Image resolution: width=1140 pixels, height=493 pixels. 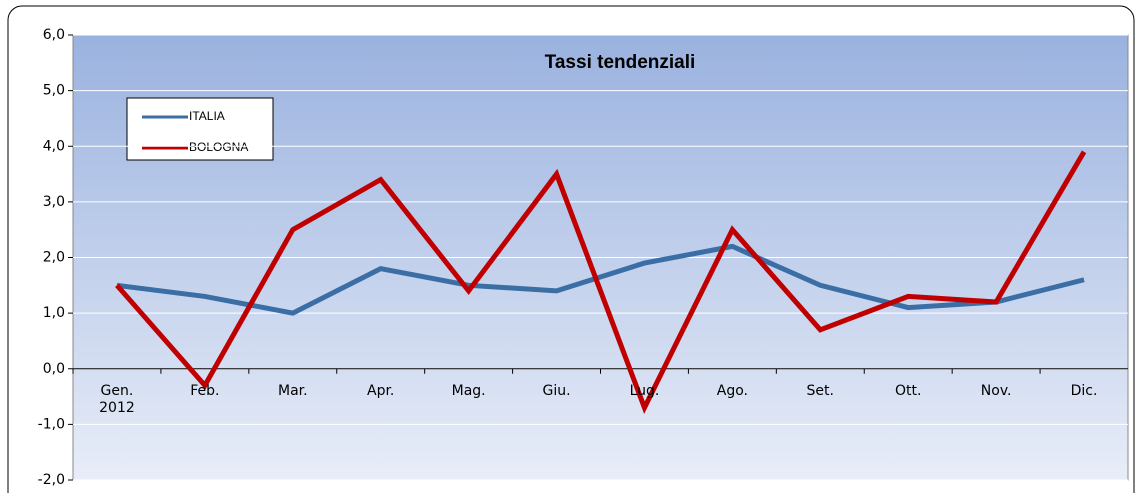 I want to click on x-tick-label: Mag., so click(x=468, y=390).